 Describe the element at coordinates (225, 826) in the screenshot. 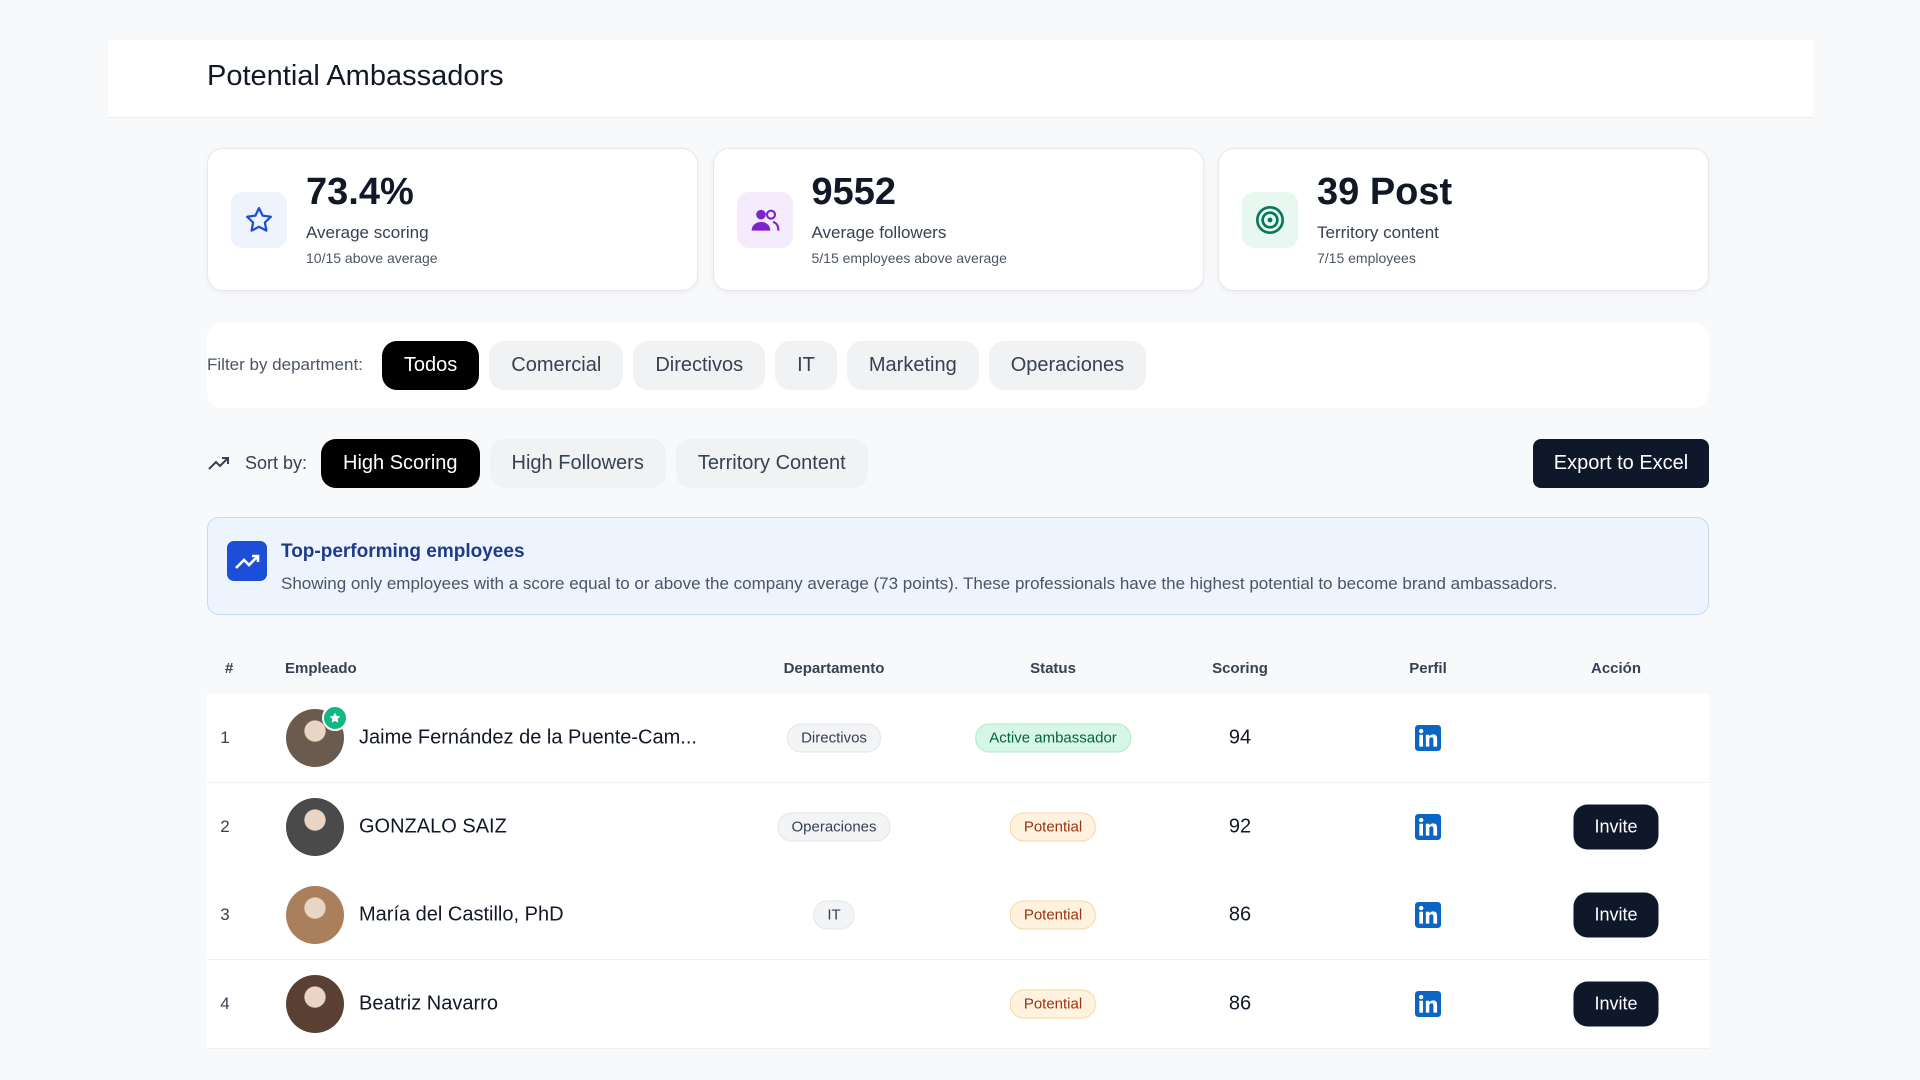

I see `rank: 2` at that location.